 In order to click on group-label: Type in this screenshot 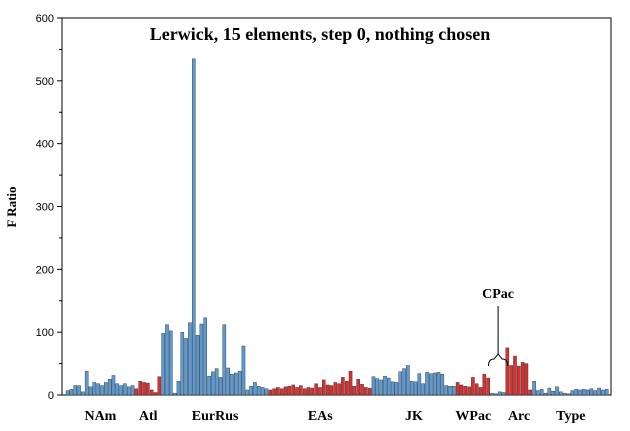, I will do `click(570, 416)`.